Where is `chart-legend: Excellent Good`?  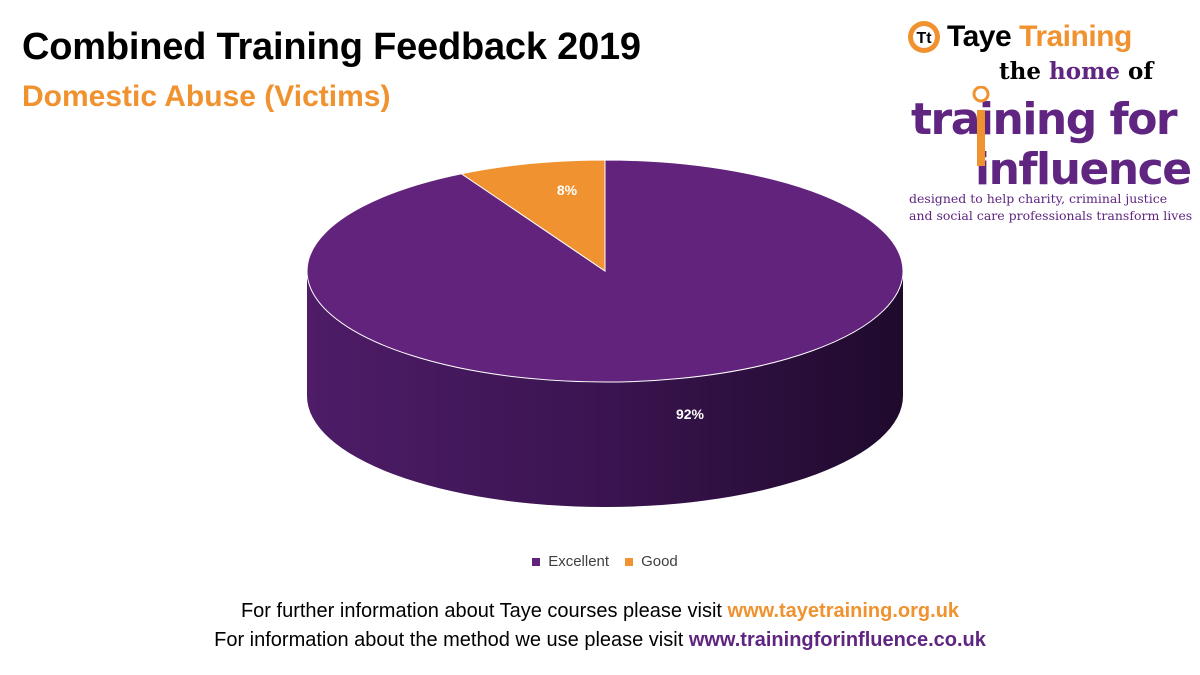
chart-legend: Excellent Good is located at coordinates (600, 561).